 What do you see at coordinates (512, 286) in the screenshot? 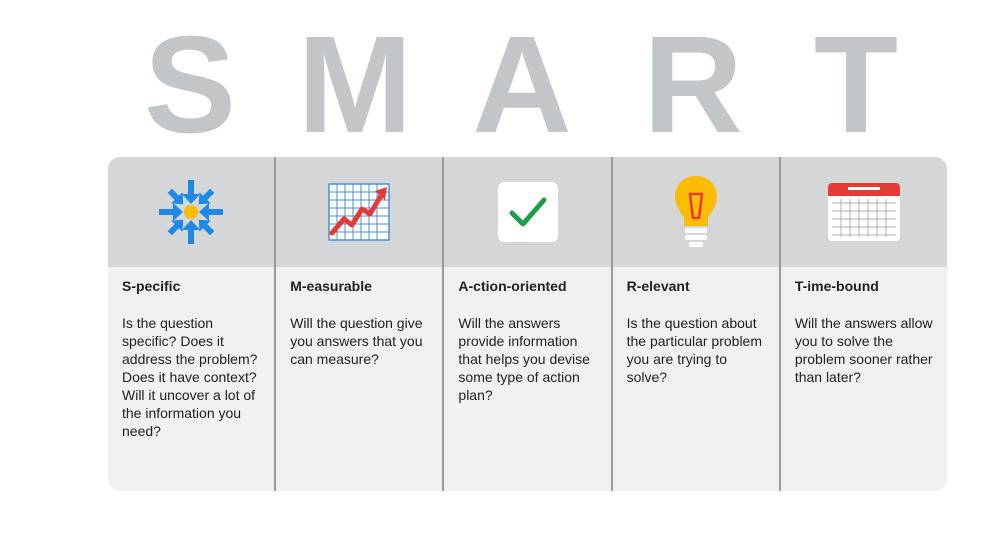
I see `column-heading: A-ction-oriented` at bounding box center [512, 286].